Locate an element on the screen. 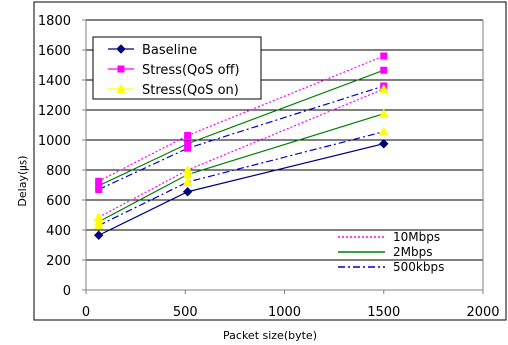  y-tick-label: 1600 is located at coordinates (54, 51).